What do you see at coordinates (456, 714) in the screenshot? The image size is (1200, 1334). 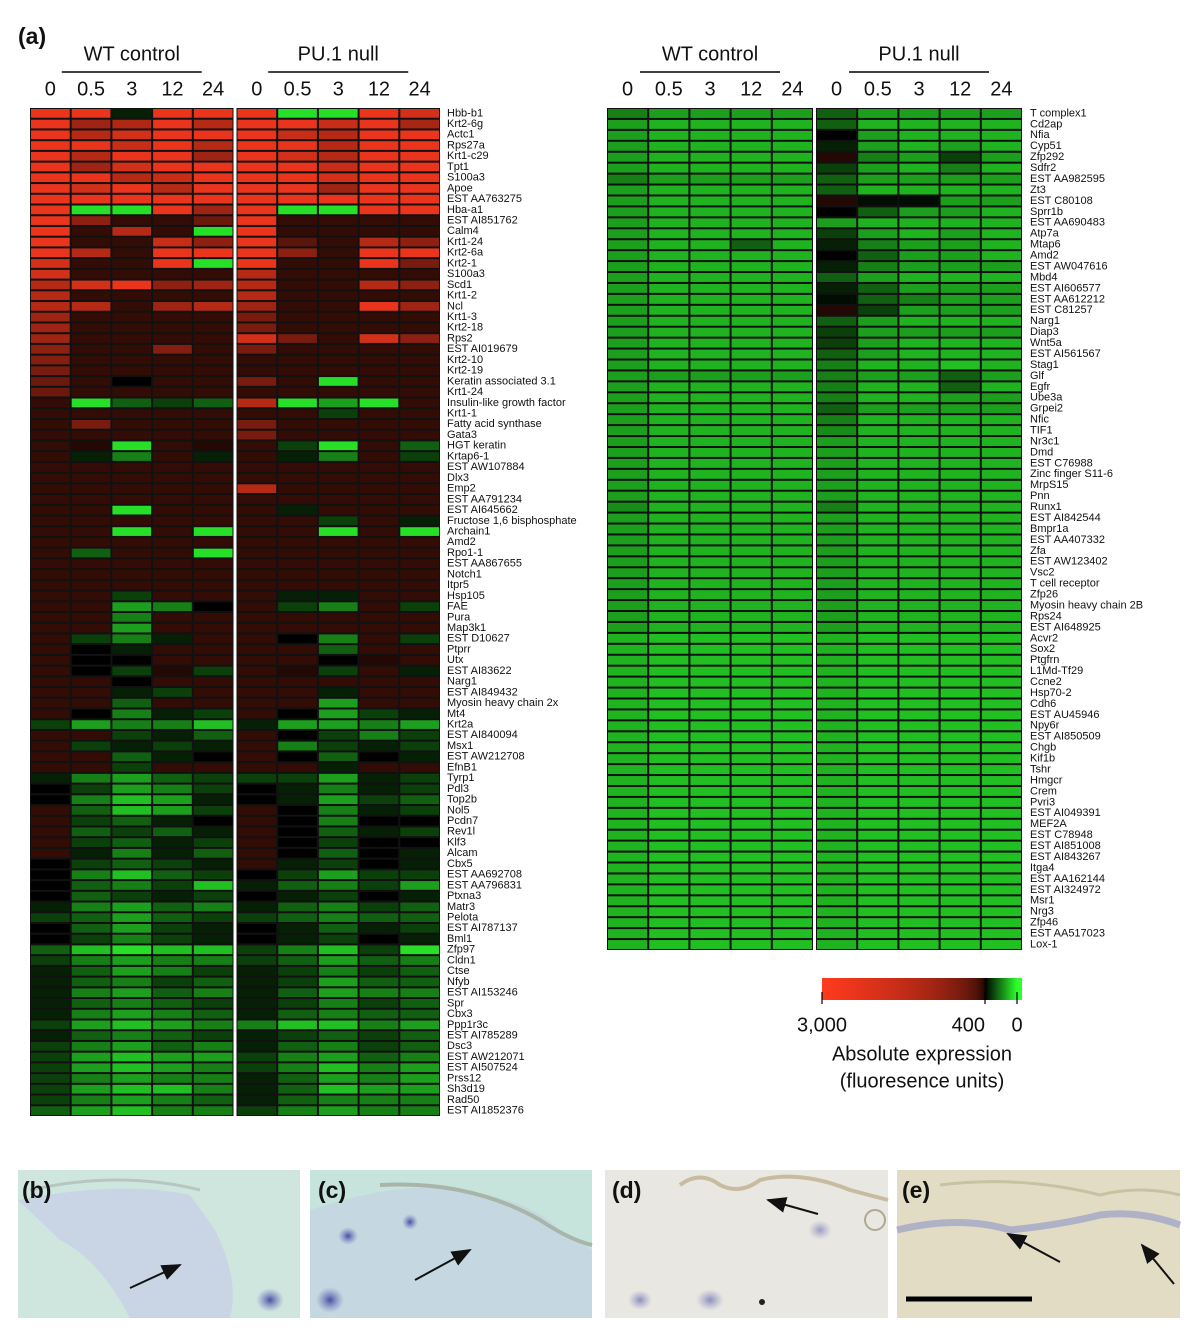 I see `row-label: Mt4` at bounding box center [456, 714].